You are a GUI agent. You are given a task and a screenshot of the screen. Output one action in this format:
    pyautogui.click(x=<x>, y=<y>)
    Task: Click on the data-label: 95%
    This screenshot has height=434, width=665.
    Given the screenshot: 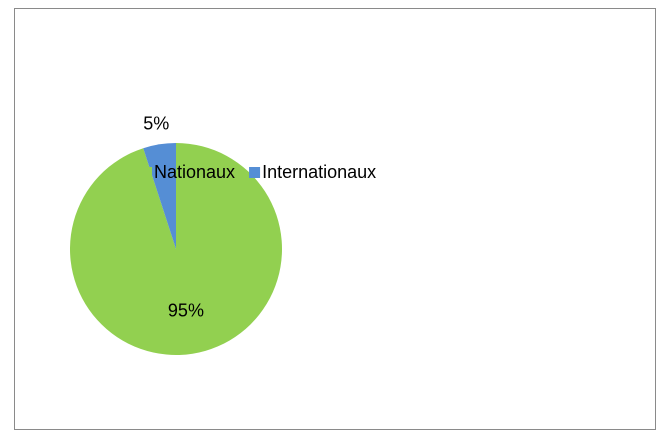 What is the action you would take?
    pyautogui.click(x=186, y=311)
    